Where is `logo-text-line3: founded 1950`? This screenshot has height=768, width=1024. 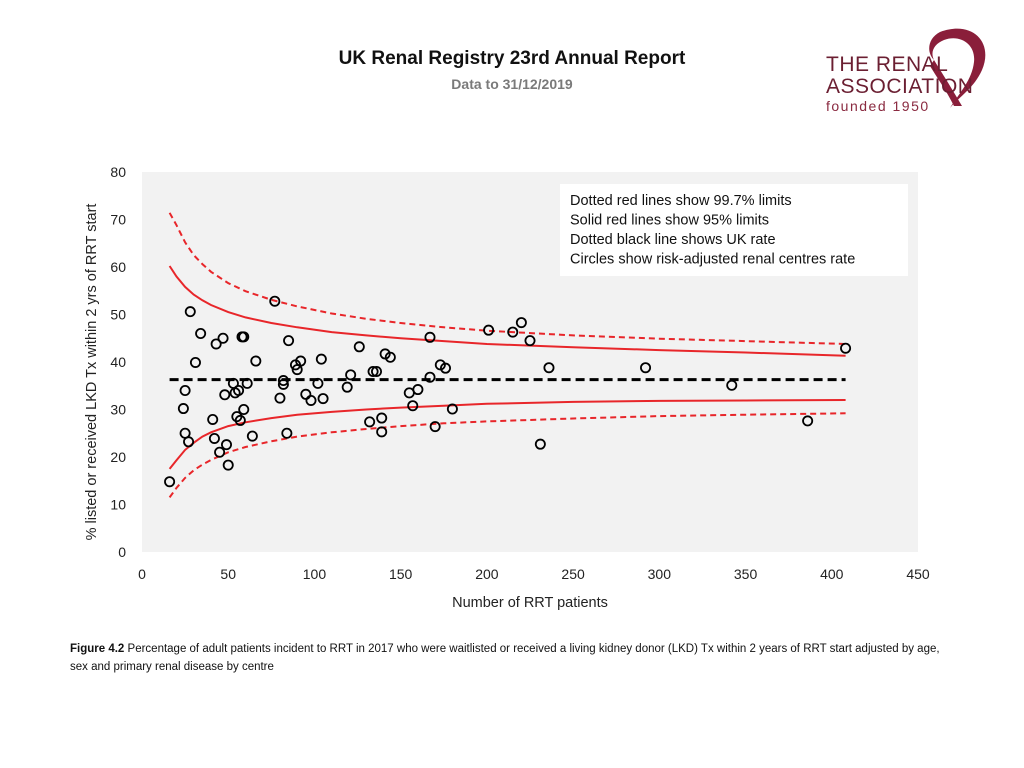 logo-text-line3: founded 1950 is located at coordinates (878, 106).